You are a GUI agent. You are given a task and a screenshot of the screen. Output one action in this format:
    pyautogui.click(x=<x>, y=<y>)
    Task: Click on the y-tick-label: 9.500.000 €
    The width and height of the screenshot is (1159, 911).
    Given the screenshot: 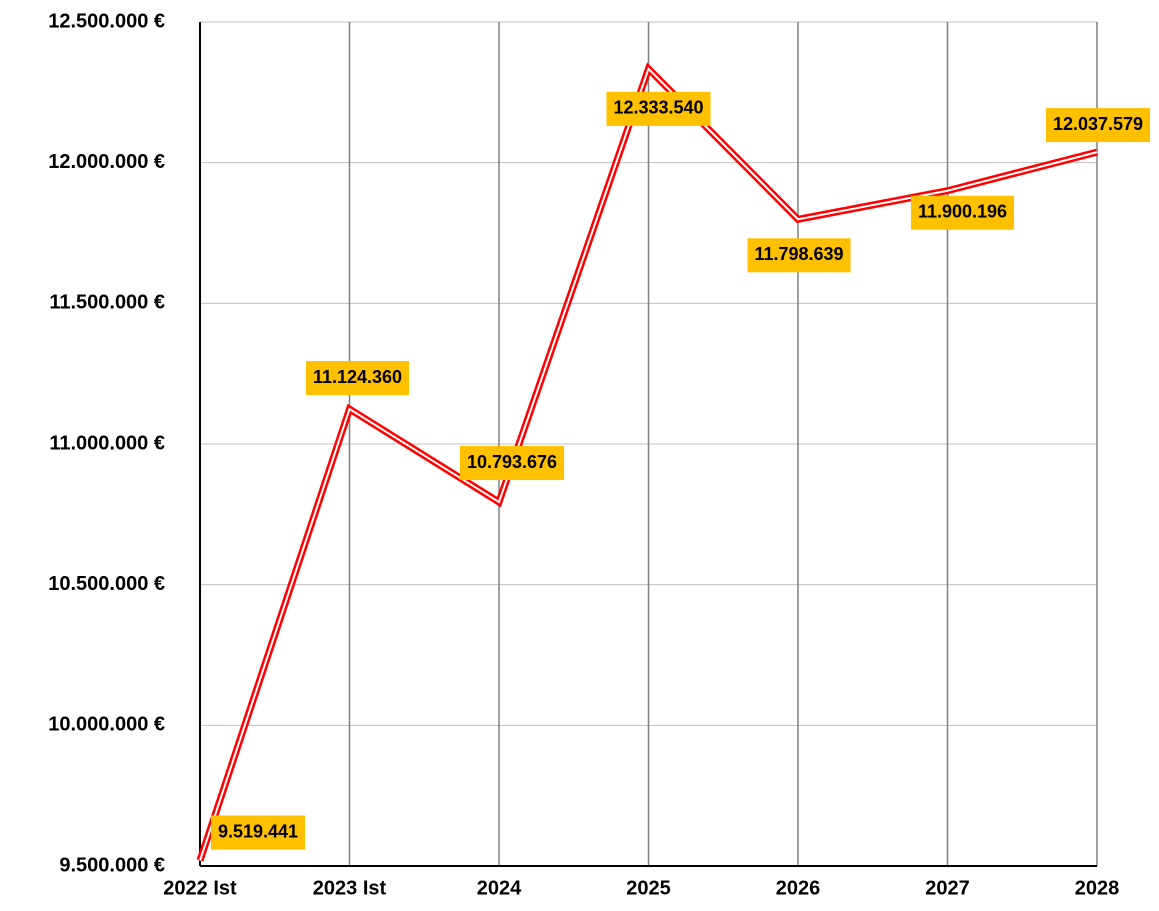 What is the action you would take?
    pyautogui.click(x=112, y=865)
    